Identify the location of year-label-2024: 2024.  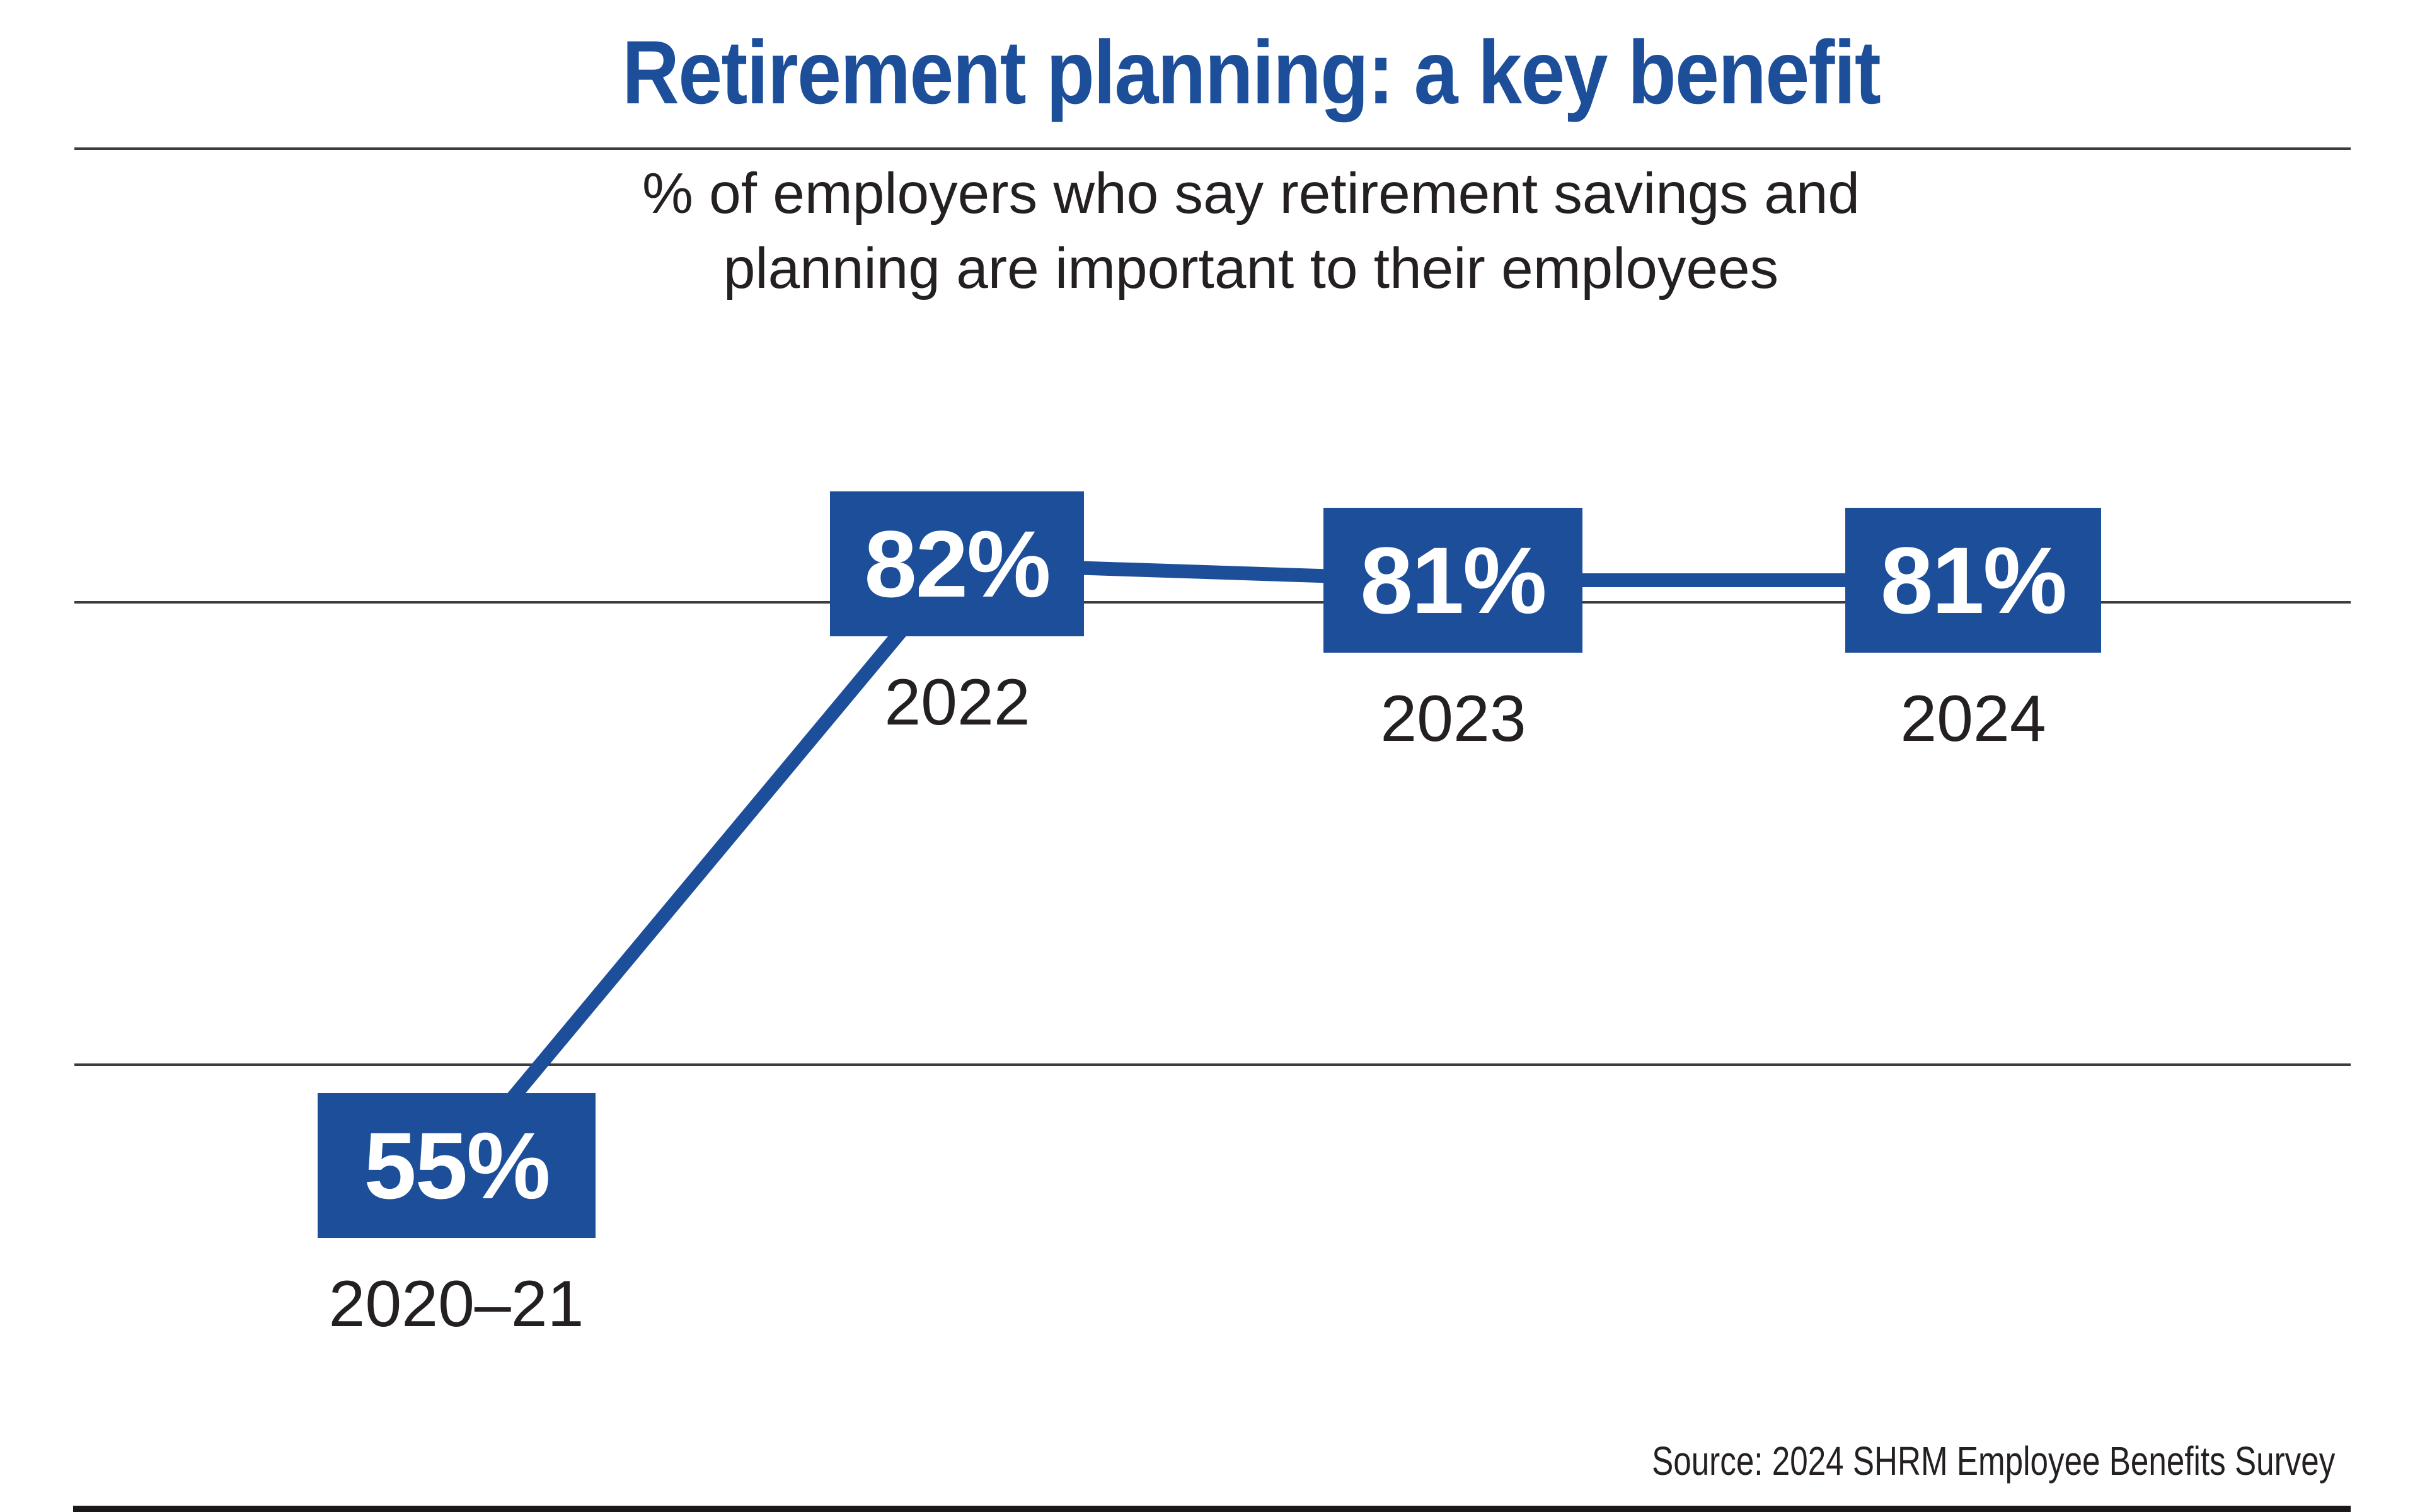
(1973, 718).